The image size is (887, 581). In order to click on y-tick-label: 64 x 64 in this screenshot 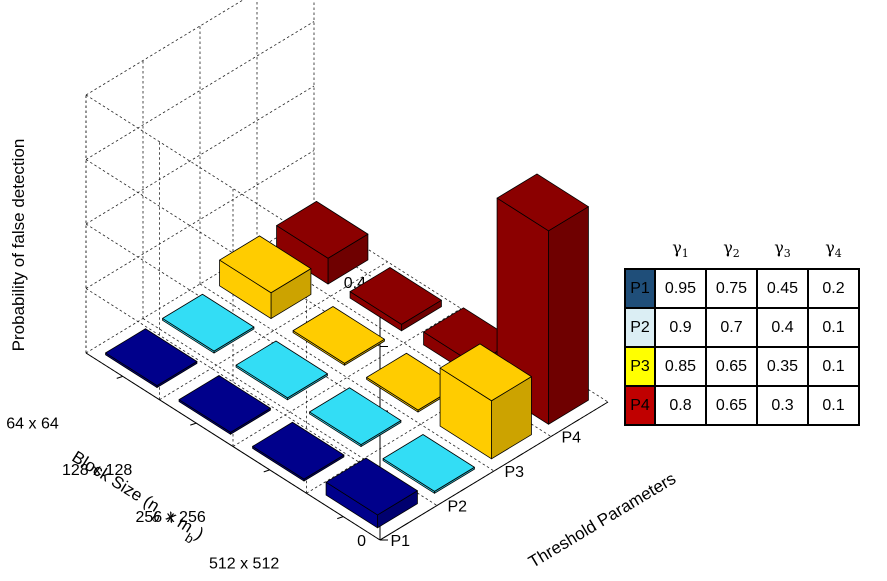, I will do `click(32, 423)`.